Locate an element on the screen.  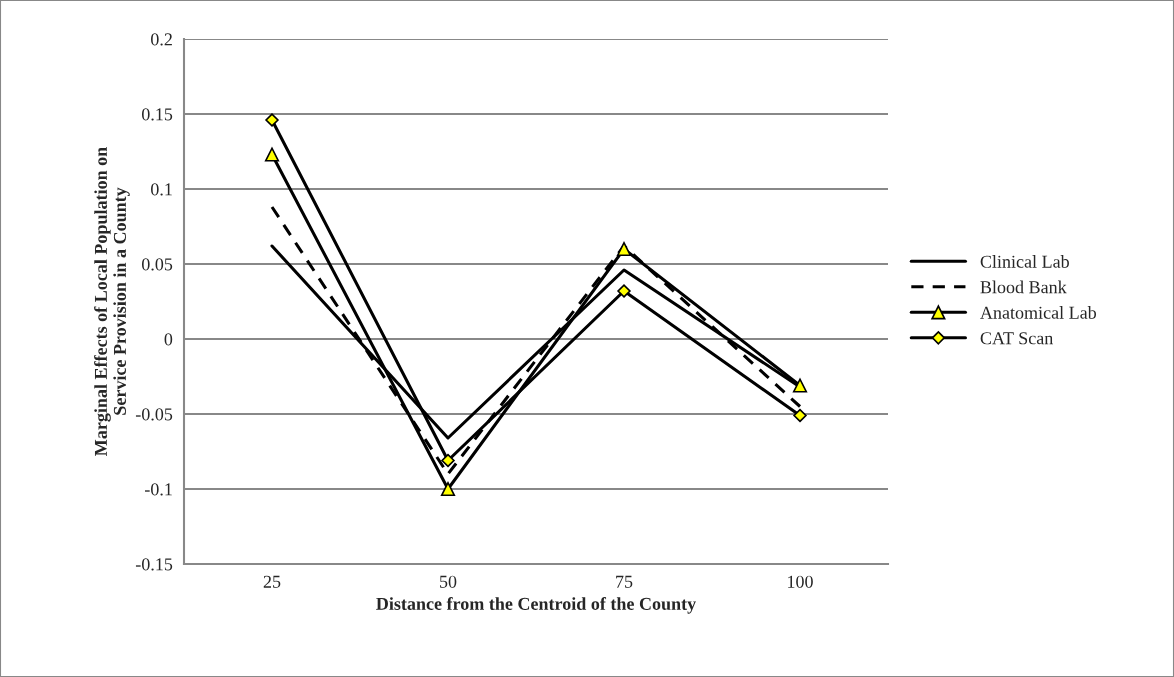
y-tick-label: 0.2 is located at coordinates (161, 39).